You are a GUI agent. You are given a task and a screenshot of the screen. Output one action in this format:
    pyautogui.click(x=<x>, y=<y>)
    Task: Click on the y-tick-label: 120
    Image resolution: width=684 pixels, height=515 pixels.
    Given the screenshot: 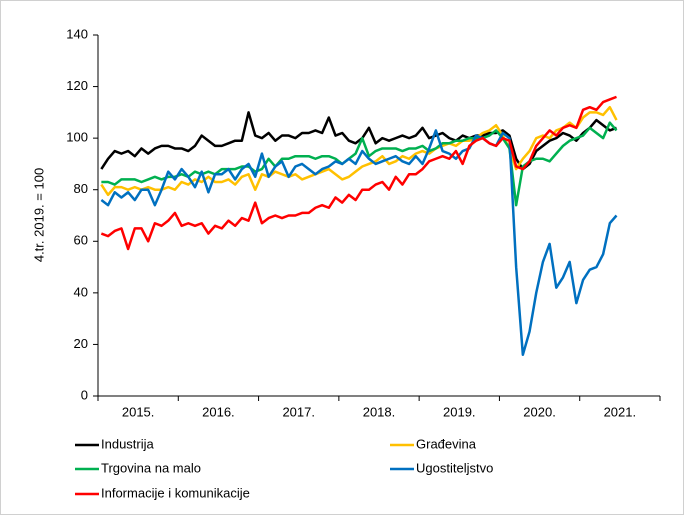 What is the action you would take?
    pyautogui.click(x=77, y=85)
    